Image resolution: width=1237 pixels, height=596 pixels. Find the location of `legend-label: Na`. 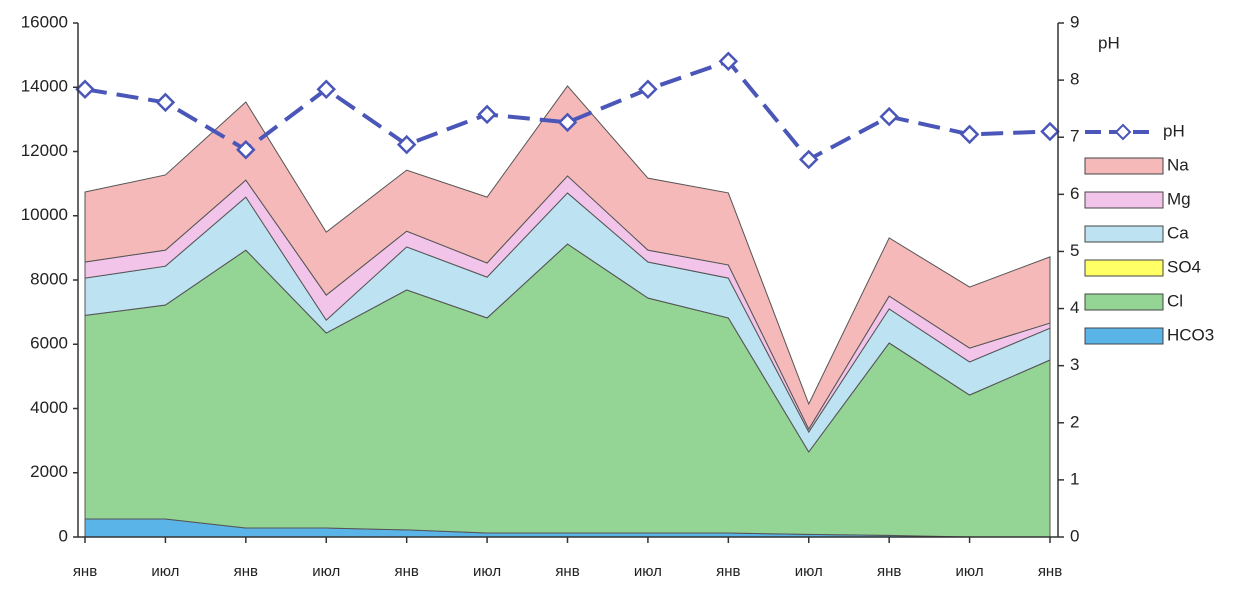

legend-label: Na is located at coordinates (1178, 164).